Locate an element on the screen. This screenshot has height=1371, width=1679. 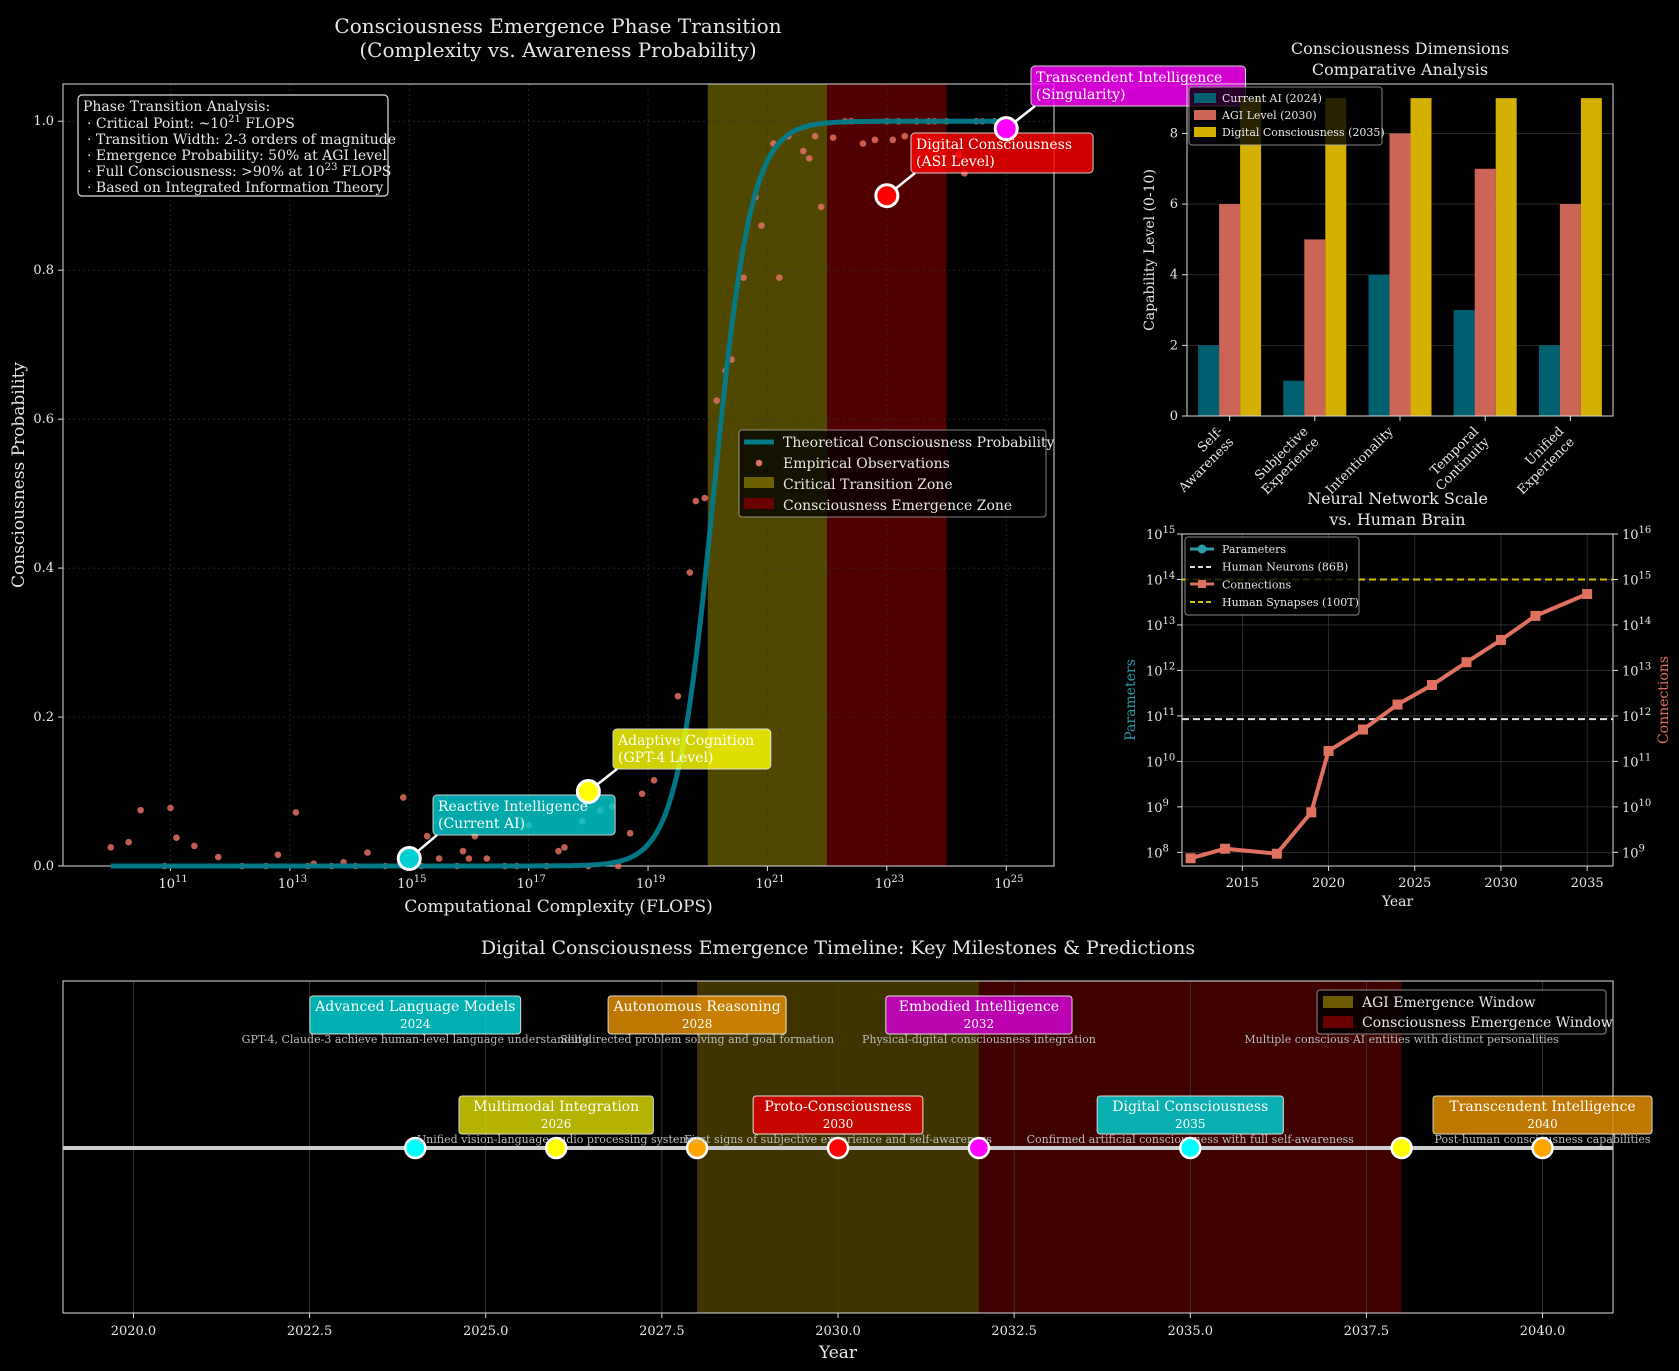
y2-tick-label: 1011 is located at coordinates (1636, 761).